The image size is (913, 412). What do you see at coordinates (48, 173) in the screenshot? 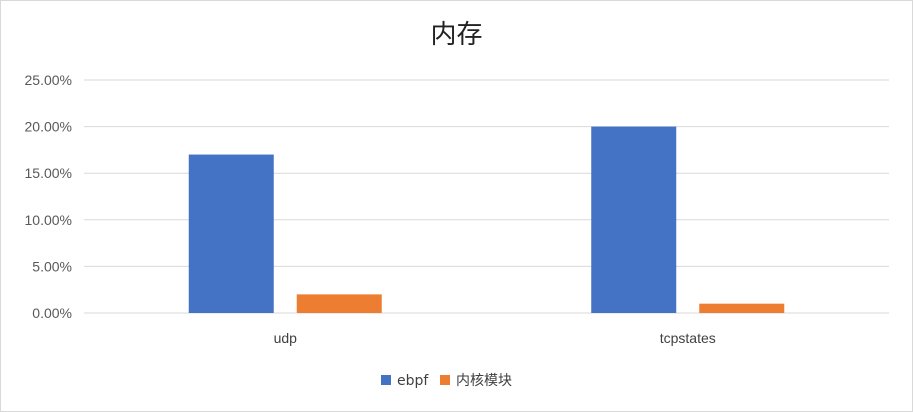
I see `y-tick-label: 15.00%` at bounding box center [48, 173].